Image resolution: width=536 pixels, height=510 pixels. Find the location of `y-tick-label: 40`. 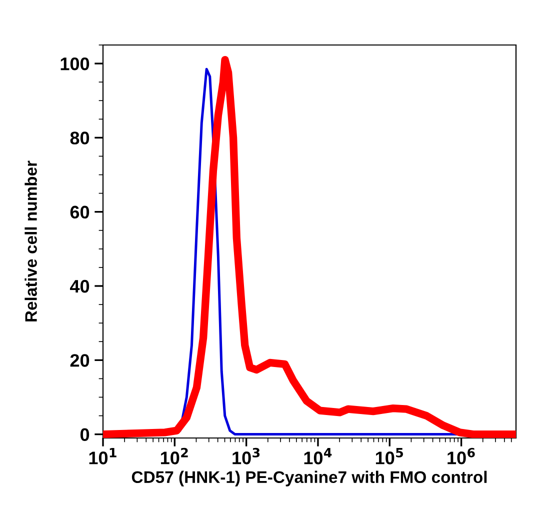

y-tick-label: 40 is located at coordinates (80, 286).